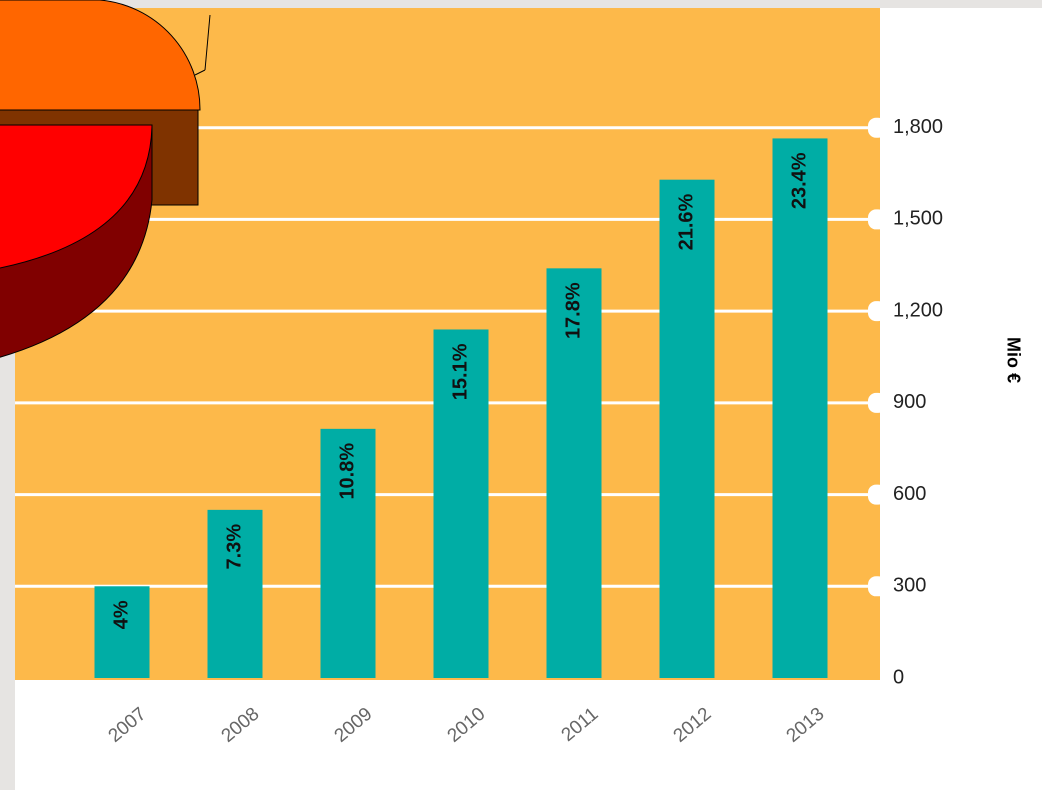 This screenshot has height=790, width=1042. What do you see at coordinates (580, 725) in the screenshot?
I see `x-tick-label: 2011` at bounding box center [580, 725].